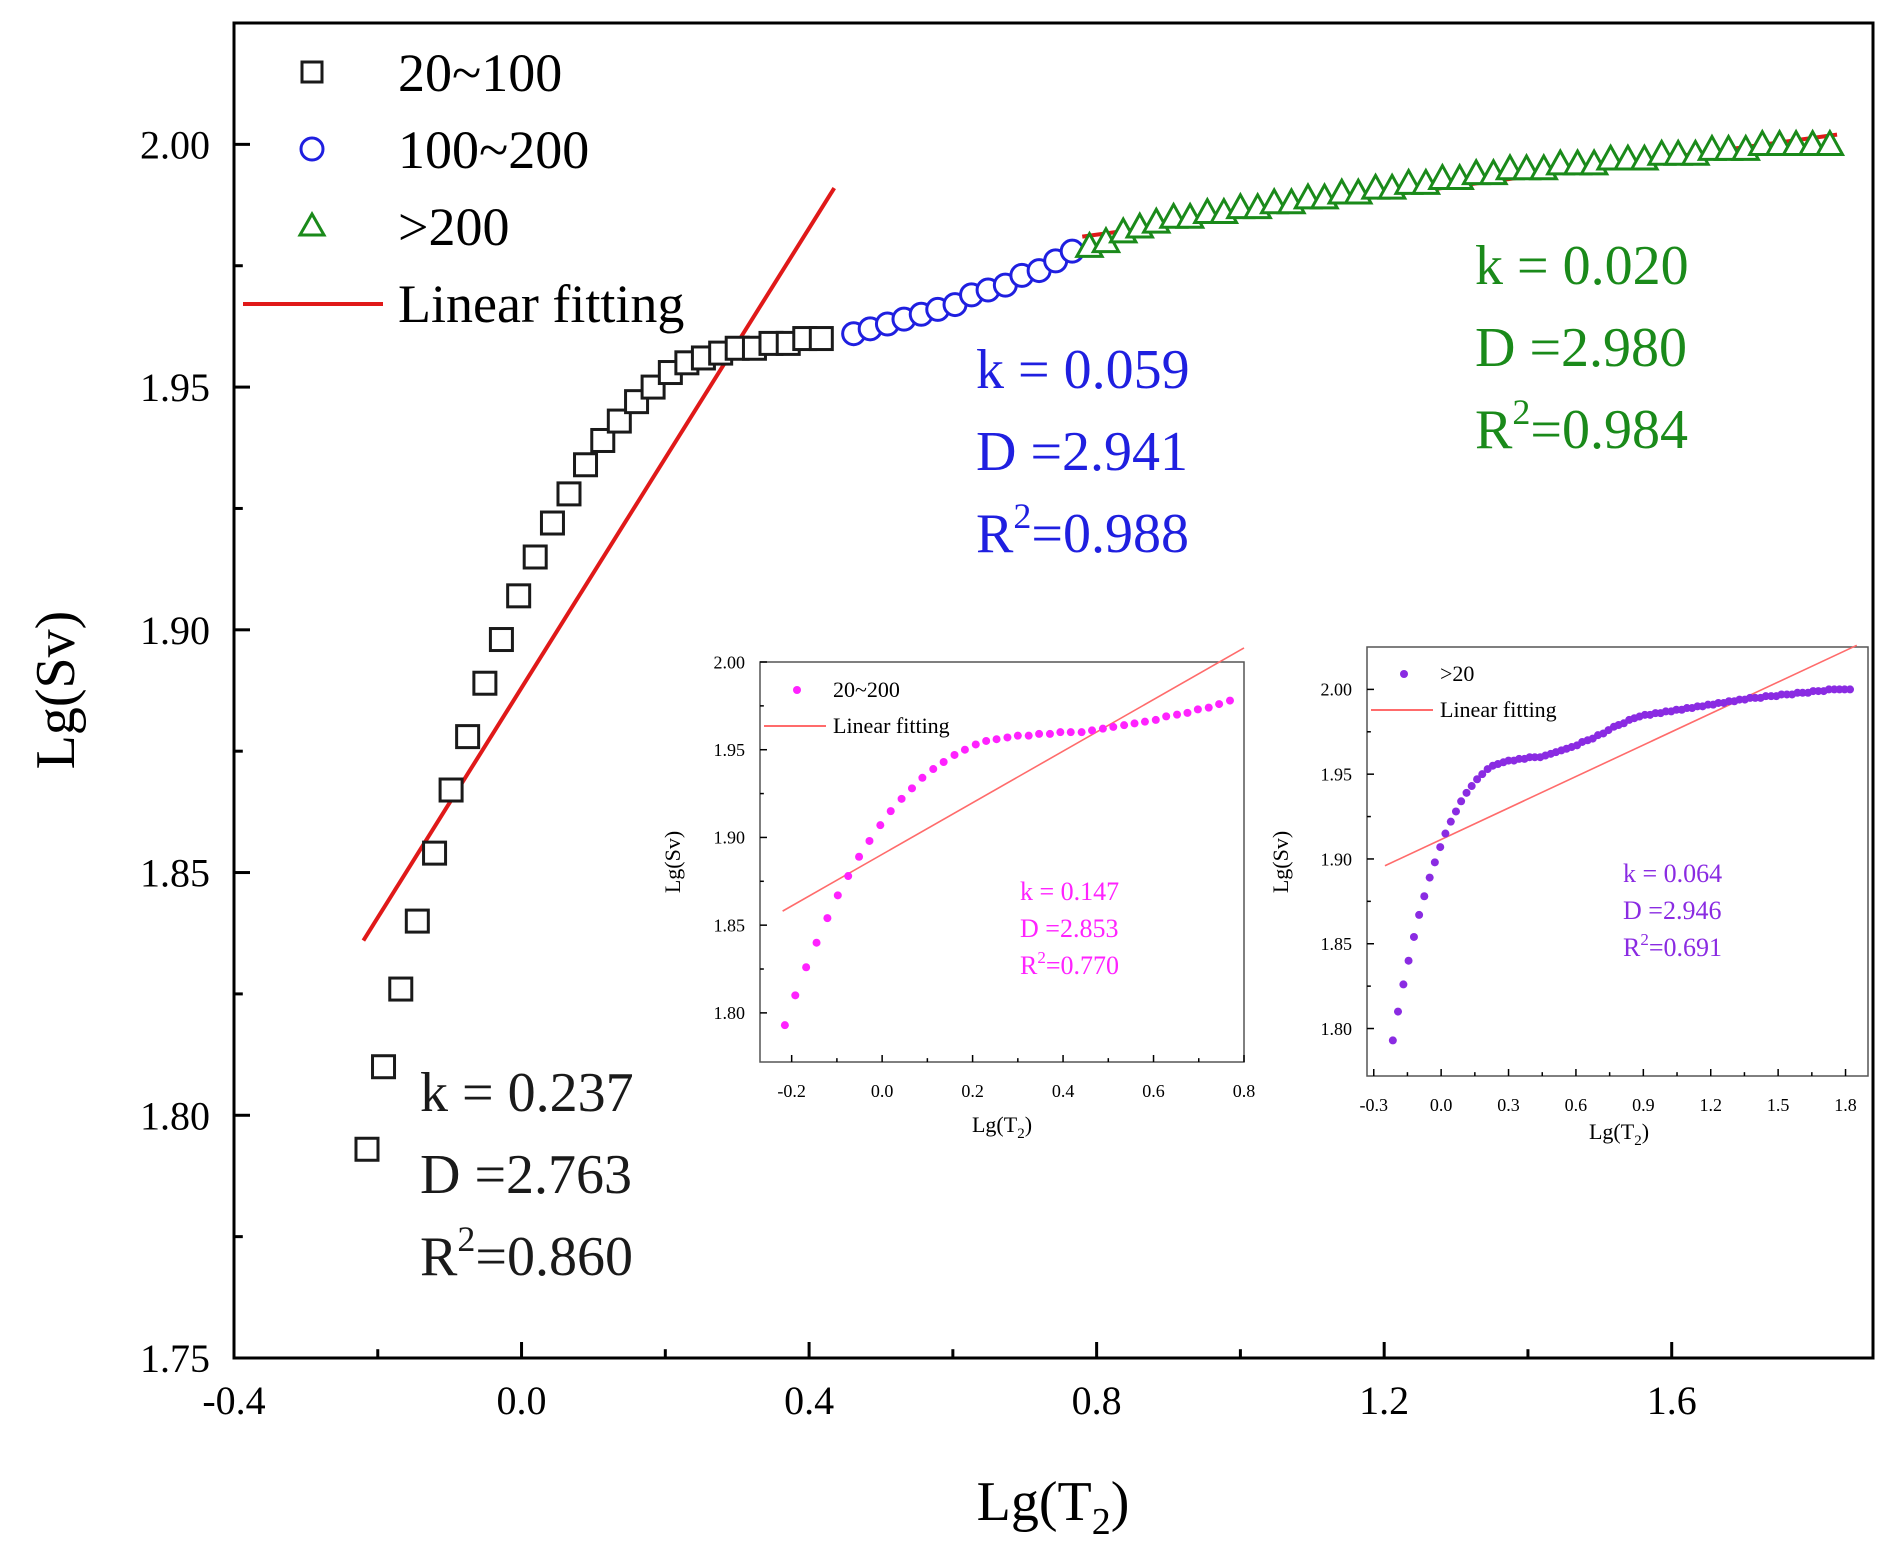 Image resolution: width=1902 pixels, height=1568 pixels. I want to click on inset1-axis-ticks: -0.2 0.0 0.2 0.4 0.6 0.8 1.80 1.85 1.90 1.95 2.00, so click(985, 876).